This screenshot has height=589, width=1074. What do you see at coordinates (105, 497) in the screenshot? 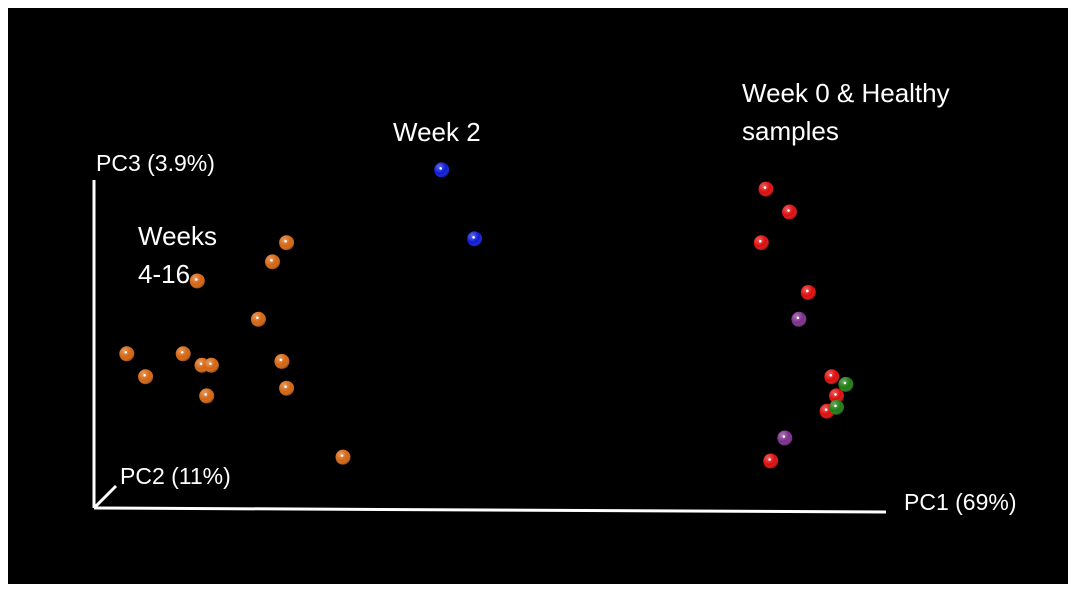
I see `pc2-axis-line` at bounding box center [105, 497].